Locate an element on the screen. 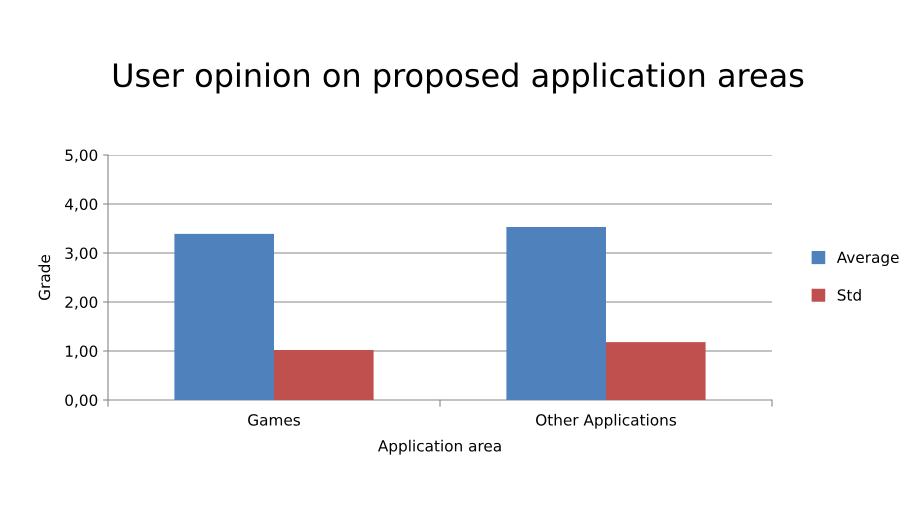 The height and width of the screenshot is (506, 917). legend-label: Std is located at coordinates (849, 294).